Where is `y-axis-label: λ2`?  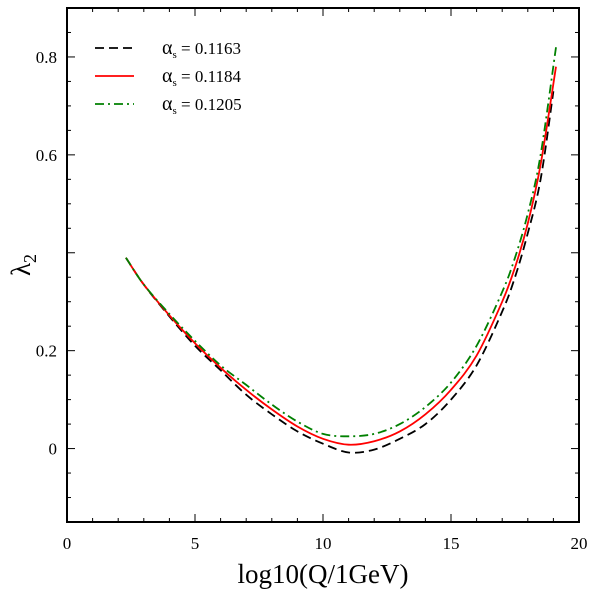 y-axis-label: λ2 is located at coordinates (23, 265).